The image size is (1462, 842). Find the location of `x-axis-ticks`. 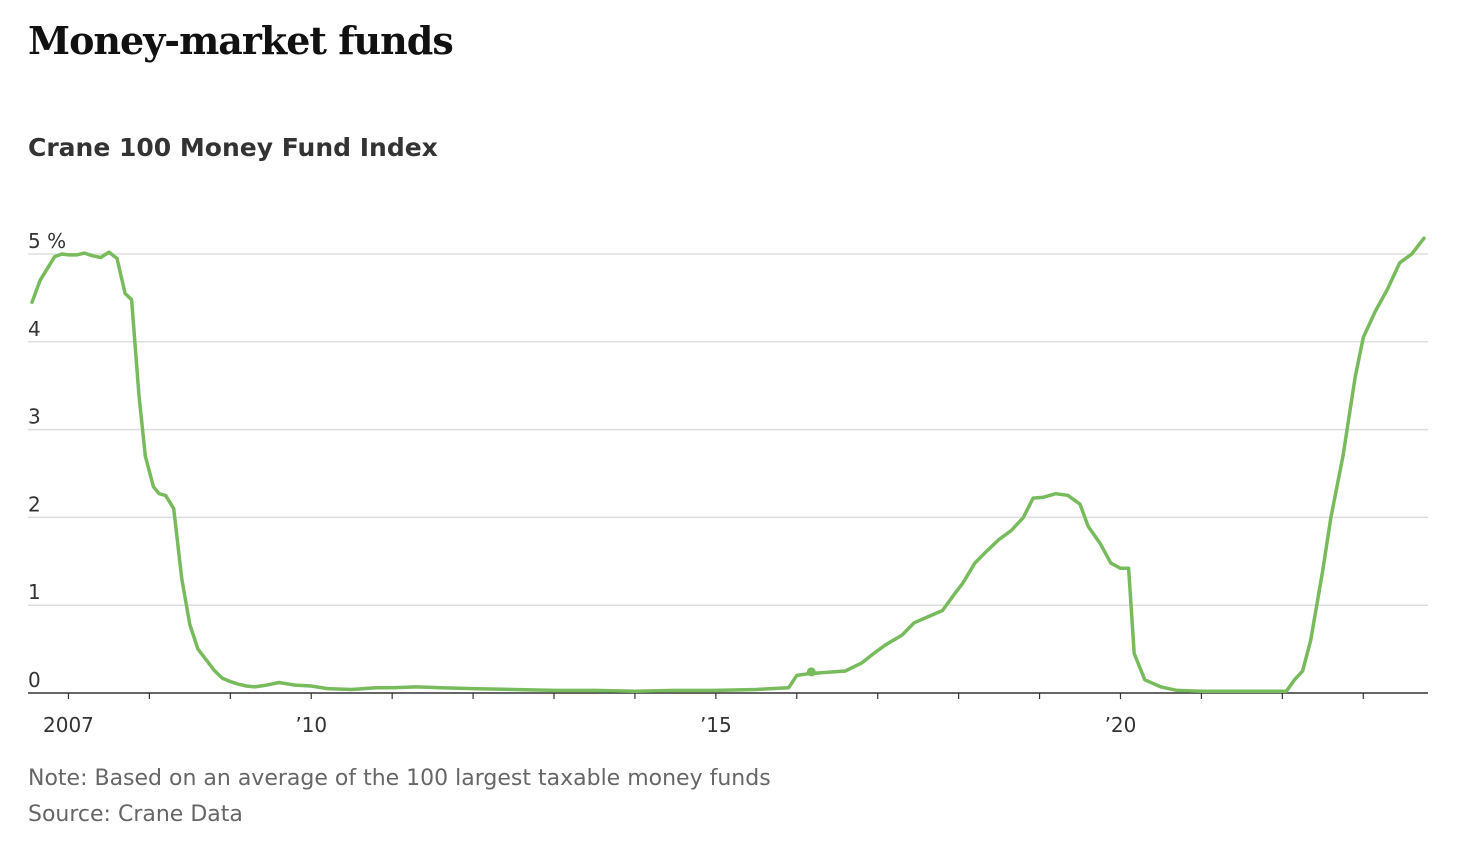

x-axis-ticks is located at coordinates (715, 696).